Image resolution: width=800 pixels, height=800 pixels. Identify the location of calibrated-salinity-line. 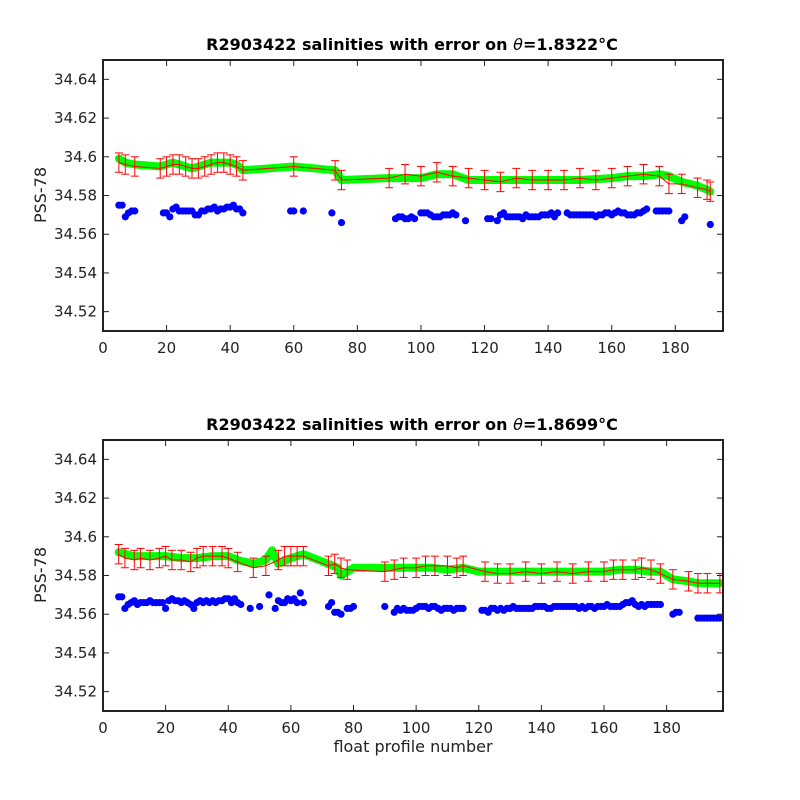
(419, 568).